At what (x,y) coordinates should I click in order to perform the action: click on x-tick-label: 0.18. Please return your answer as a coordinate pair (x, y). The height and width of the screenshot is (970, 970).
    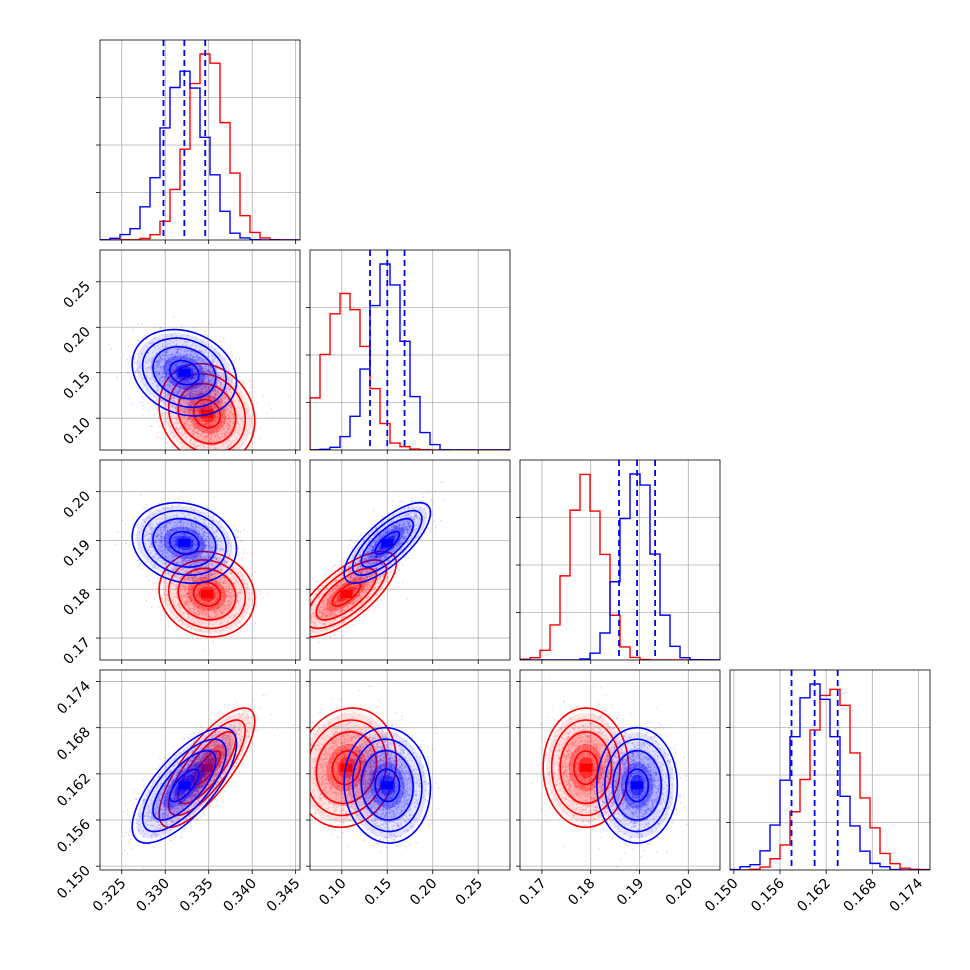
    Looking at the image, I should click on (581, 892).